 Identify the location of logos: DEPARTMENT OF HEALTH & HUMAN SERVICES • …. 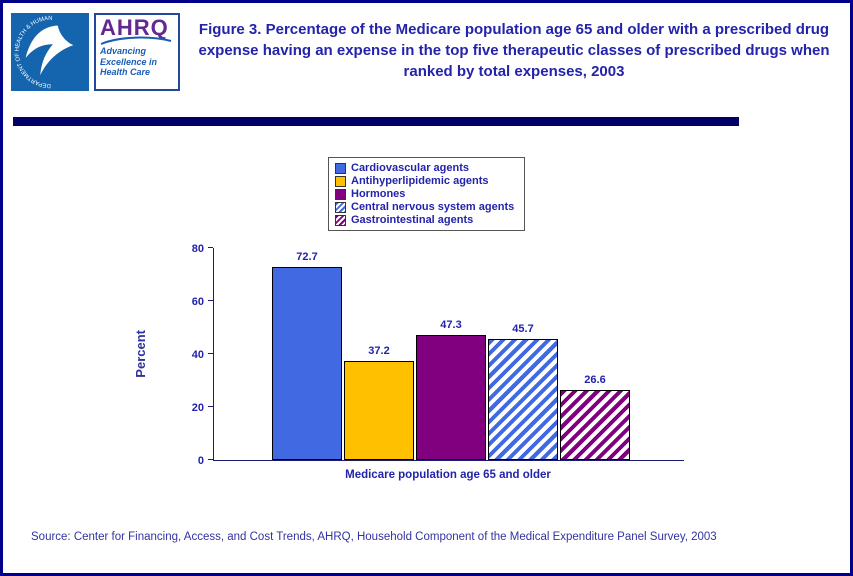
(95, 52).